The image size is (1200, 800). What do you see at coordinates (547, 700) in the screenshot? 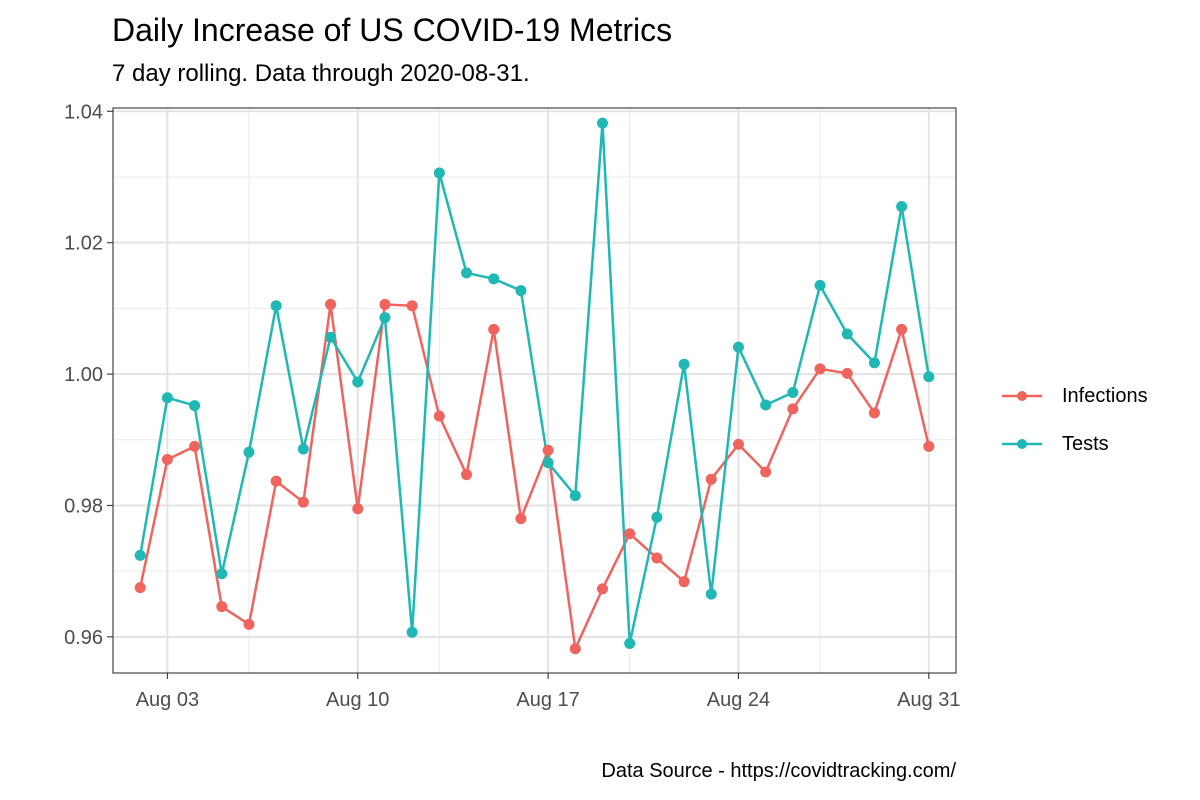
I see `x-tick-label: Aug 17` at bounding box center [547, 700].